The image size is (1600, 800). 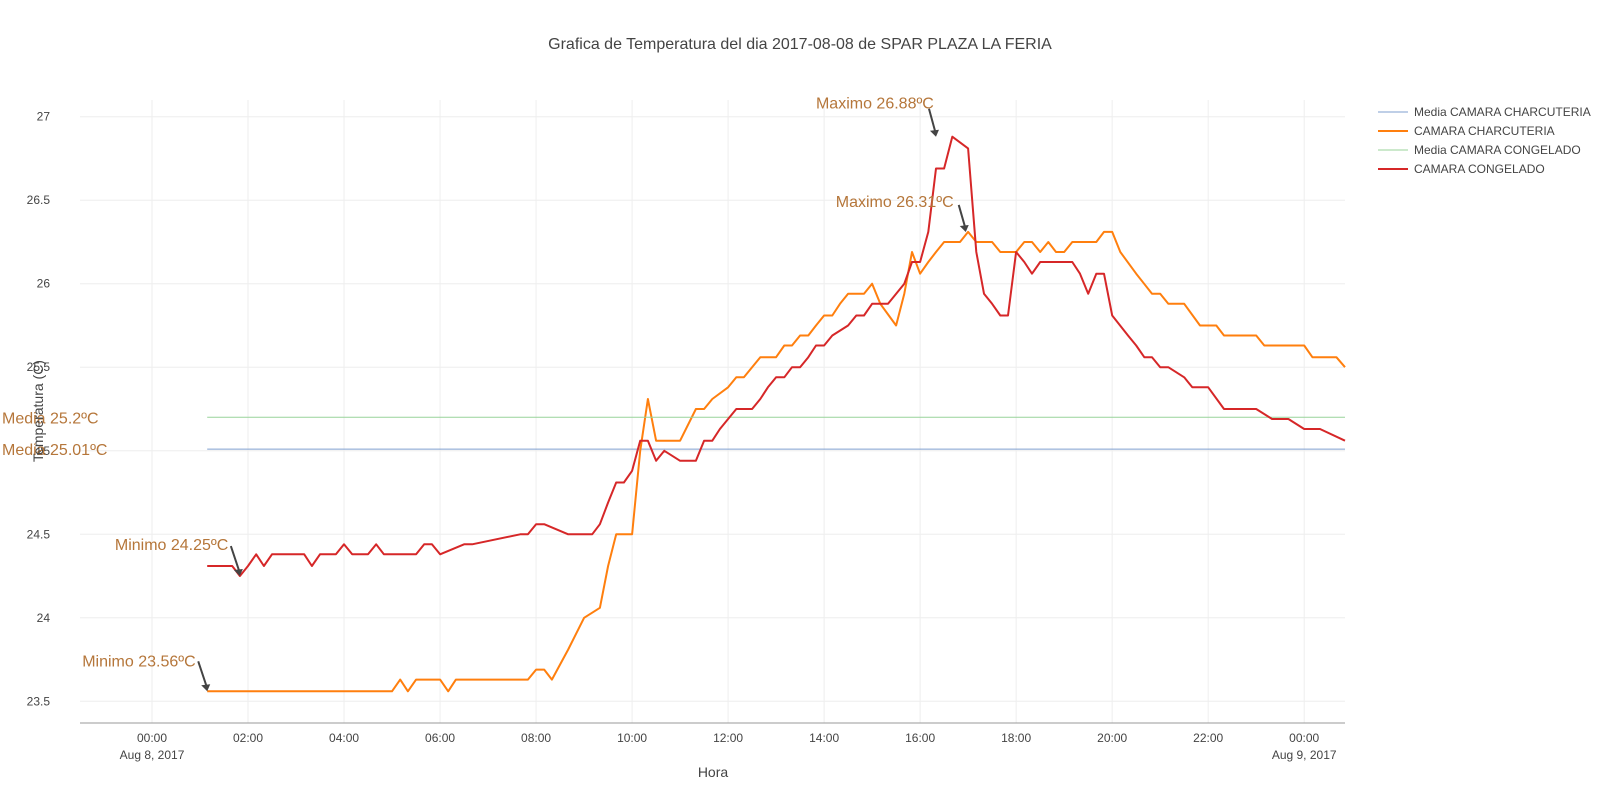 What do you see at coordinates (44, 618) in the screenshot?
I see `y-tick-label: 24` at bounding box center [44, 618].